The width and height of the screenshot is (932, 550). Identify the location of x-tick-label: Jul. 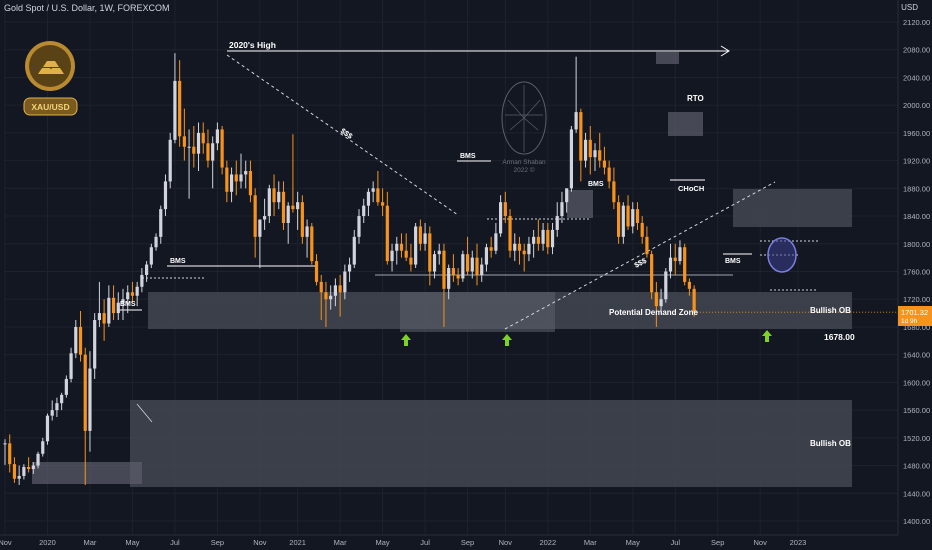
(425, 542).